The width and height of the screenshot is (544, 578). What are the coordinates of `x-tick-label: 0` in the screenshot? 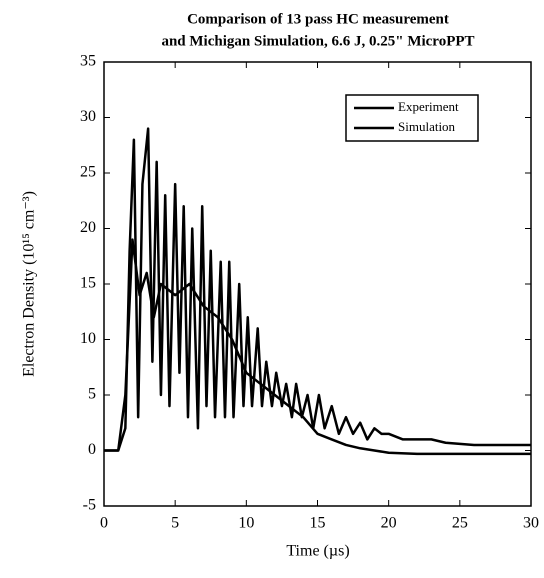 It's located at (104, 523).